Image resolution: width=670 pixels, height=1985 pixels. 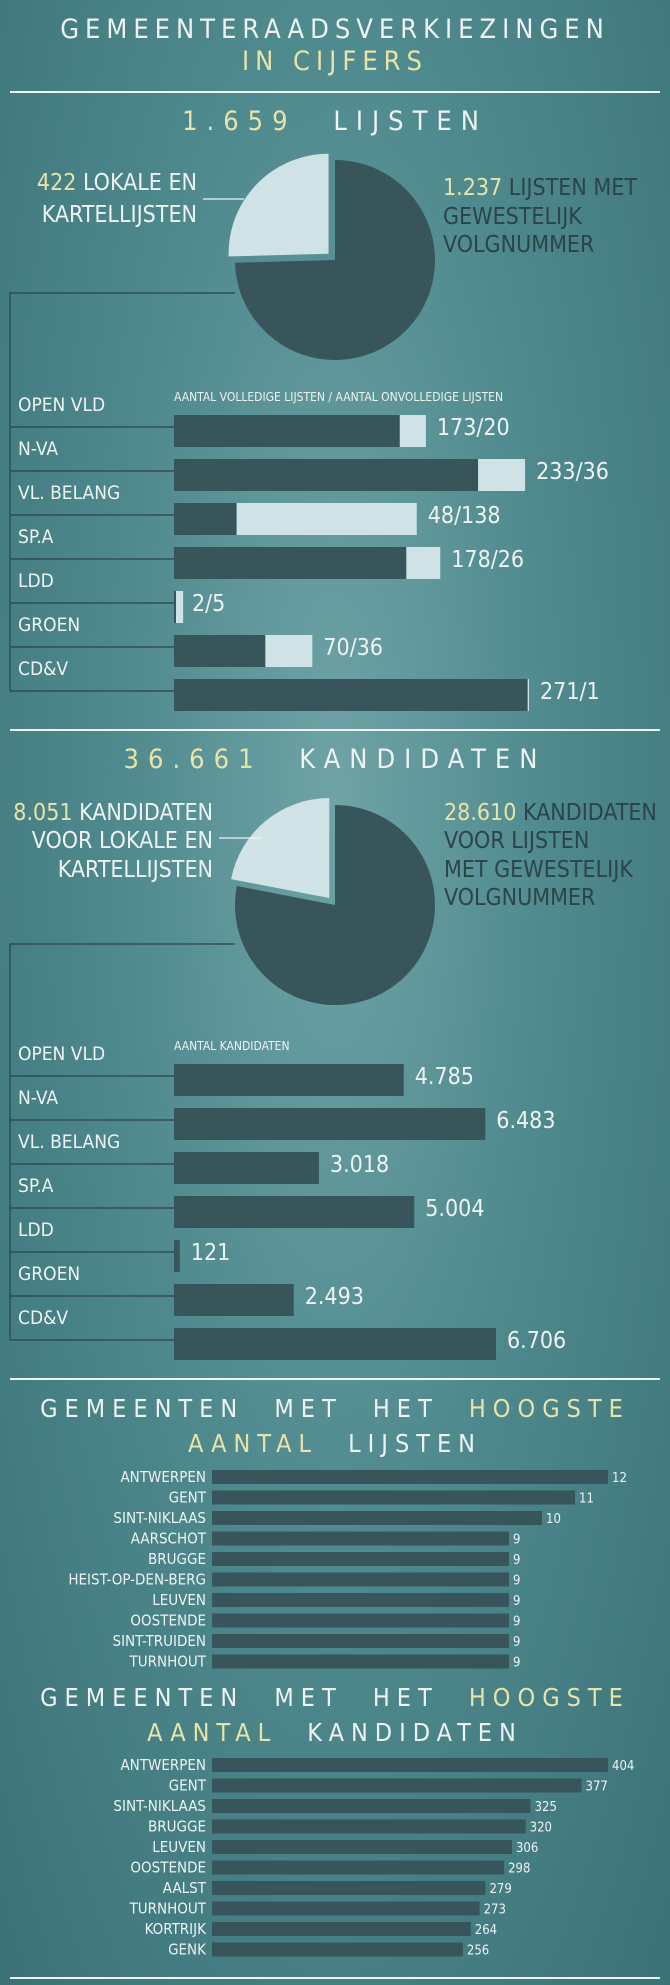 I want to click on pie2-slice-large, so click(x=334, y=905).